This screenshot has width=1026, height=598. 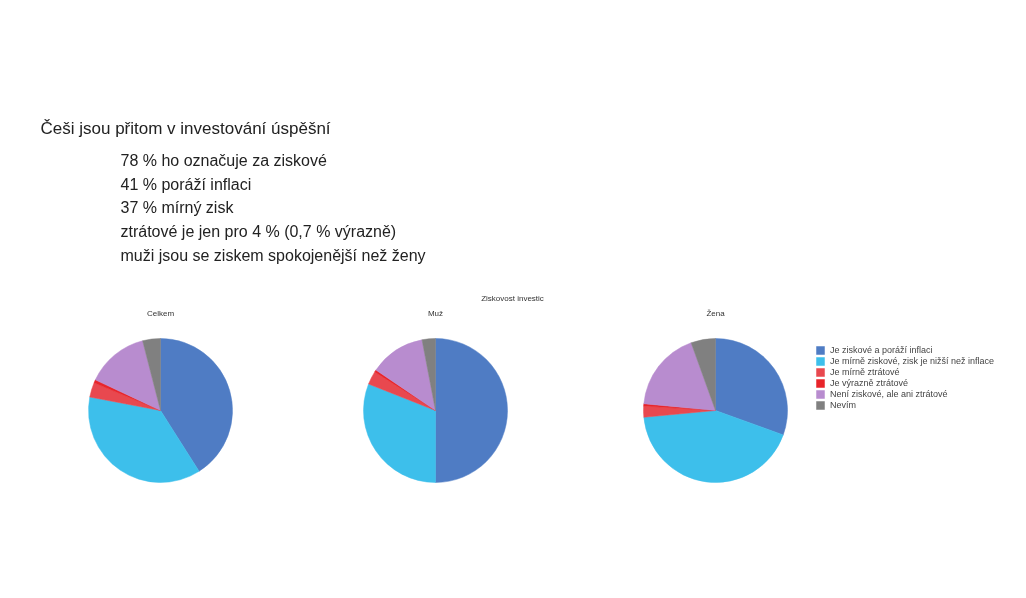 I want to click on text: 41 % poráží inflaci, so click(x=186, y=184).